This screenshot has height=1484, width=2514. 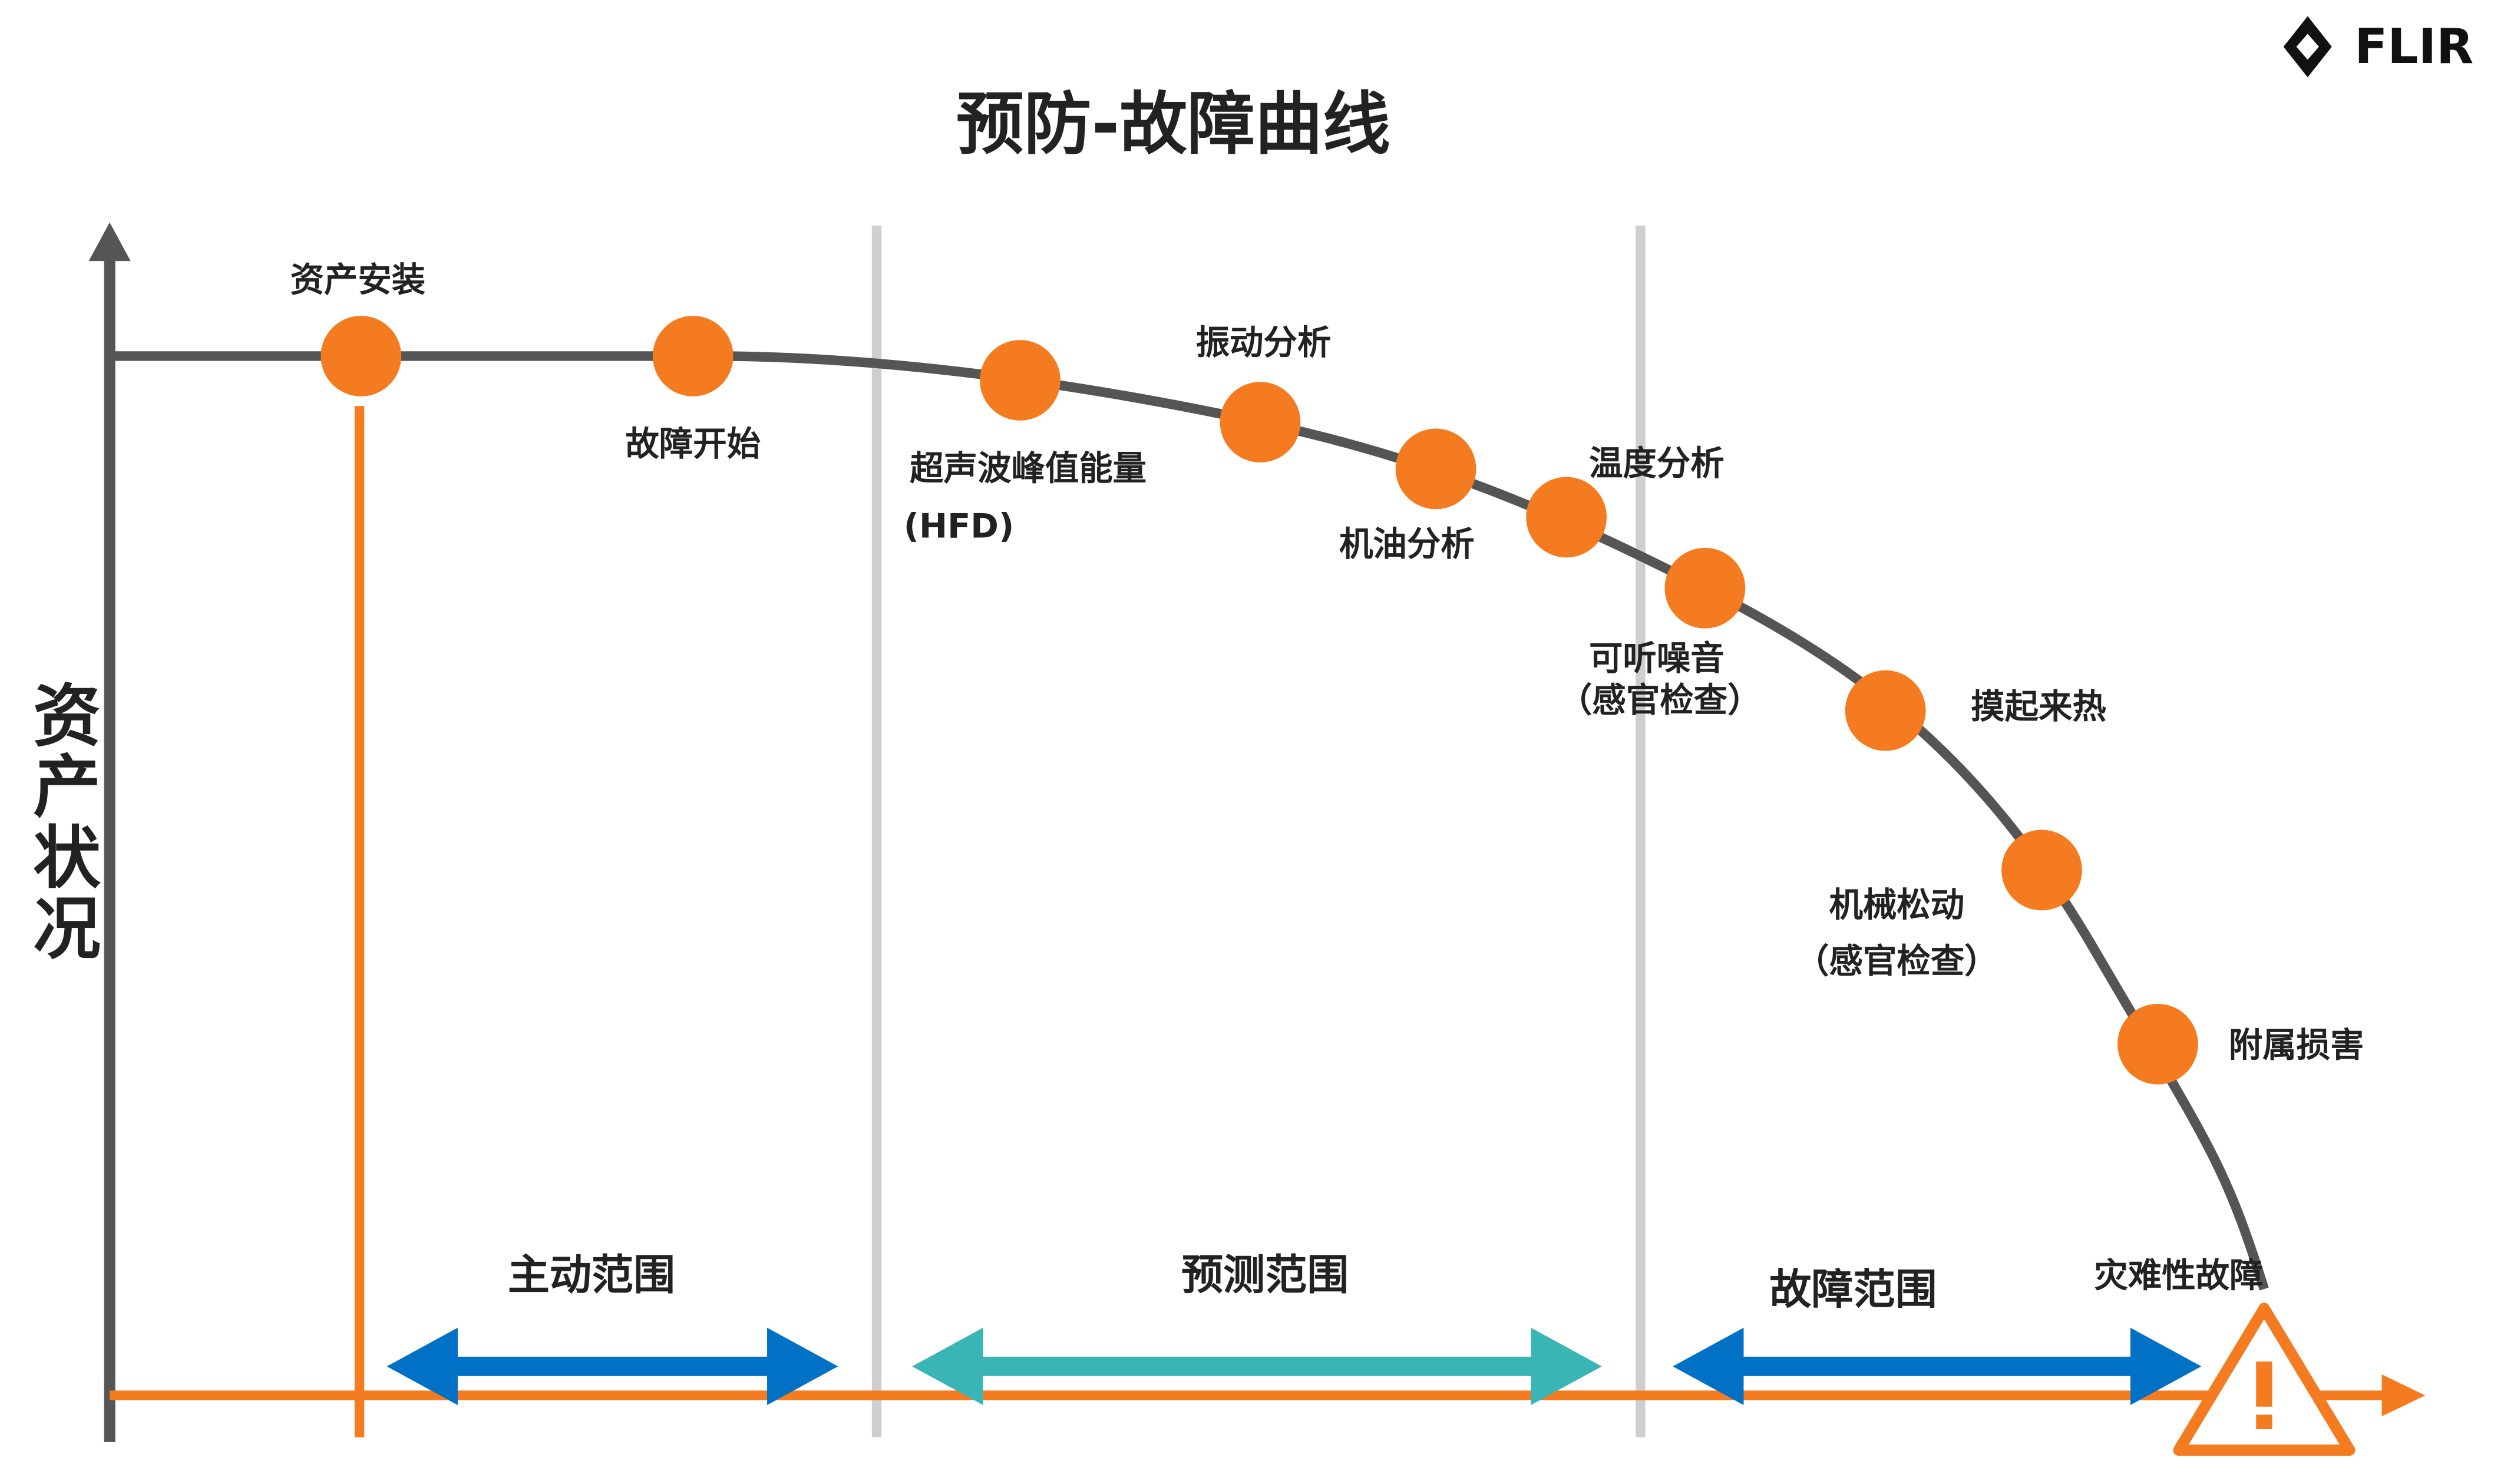 I want to click on node-label: 可听噪音, so click(x=1657, y=658).